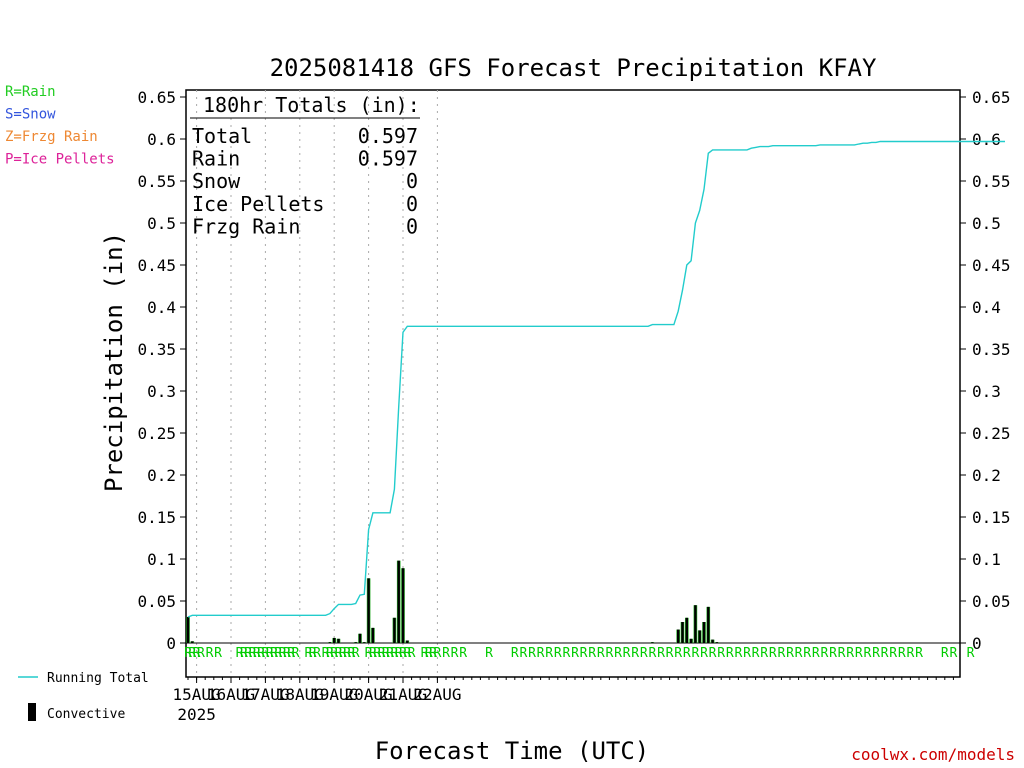 Image resolution: width=1024 pixels, height=768 pixels. I want to click on x-tick-label: 19AUG, so click(334, 694).